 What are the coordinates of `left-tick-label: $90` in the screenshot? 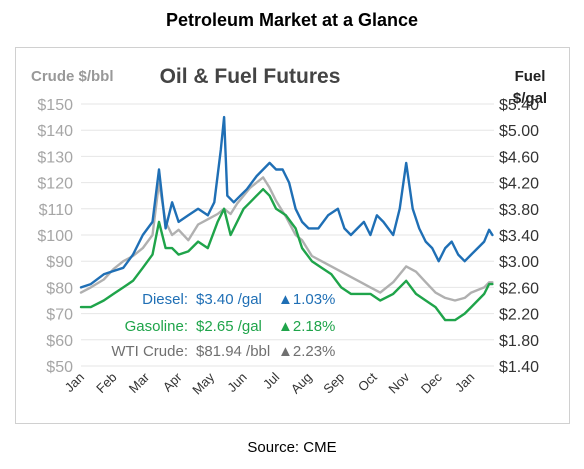 It's located at (59, 262).